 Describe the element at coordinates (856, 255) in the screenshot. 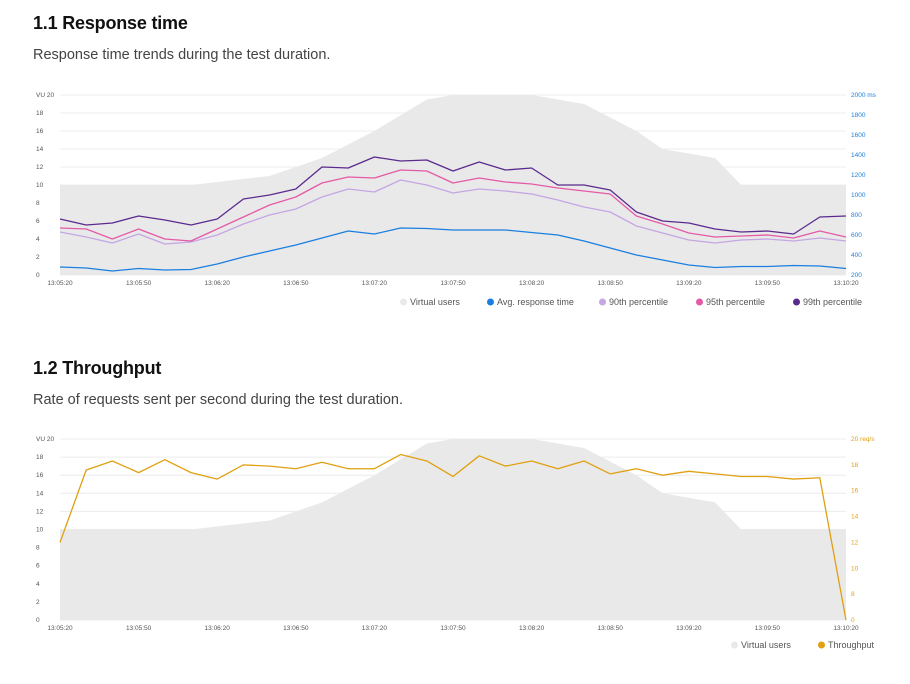

I see `right-axis-tick: 400` at that location.